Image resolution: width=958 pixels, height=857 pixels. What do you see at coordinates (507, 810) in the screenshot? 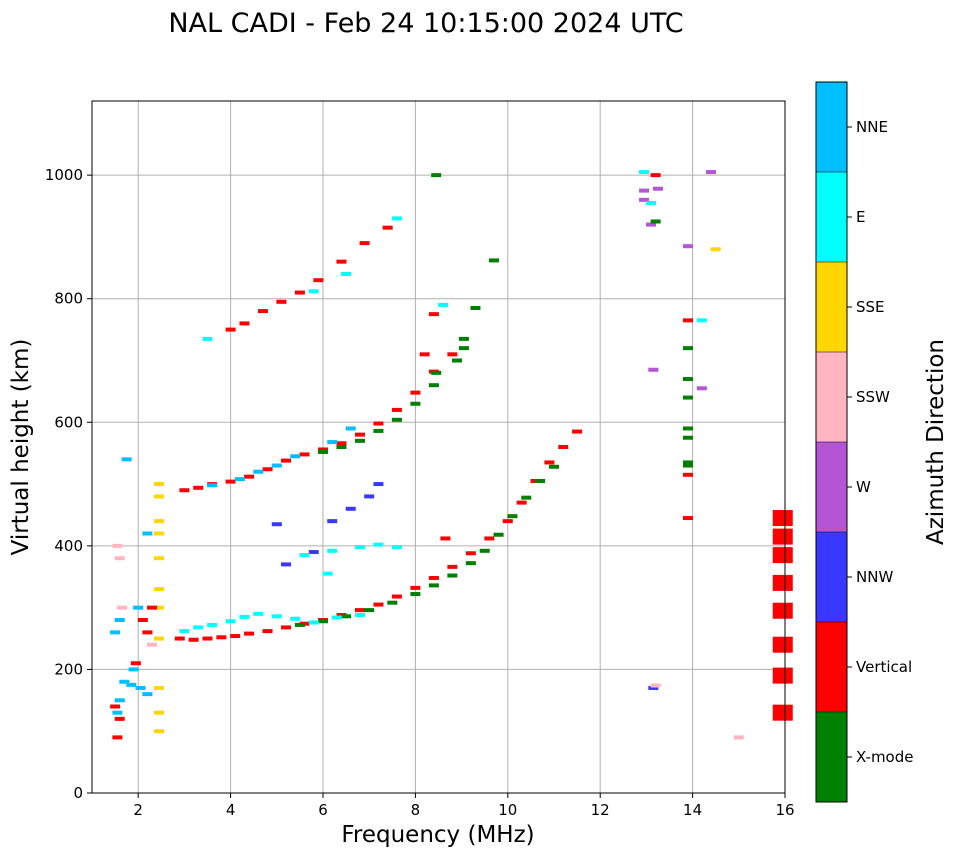
I see `x-tick-label: 10` at bounding box center [507, 810].